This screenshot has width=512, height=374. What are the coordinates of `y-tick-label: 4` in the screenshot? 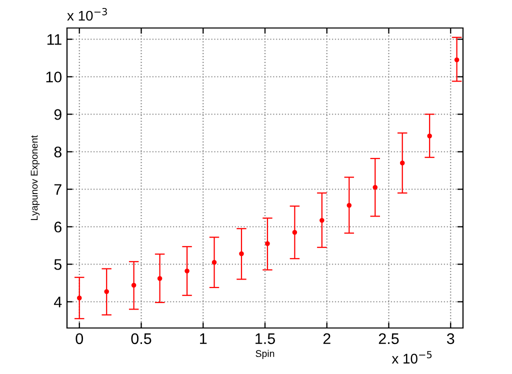 It's located at (58, 302).